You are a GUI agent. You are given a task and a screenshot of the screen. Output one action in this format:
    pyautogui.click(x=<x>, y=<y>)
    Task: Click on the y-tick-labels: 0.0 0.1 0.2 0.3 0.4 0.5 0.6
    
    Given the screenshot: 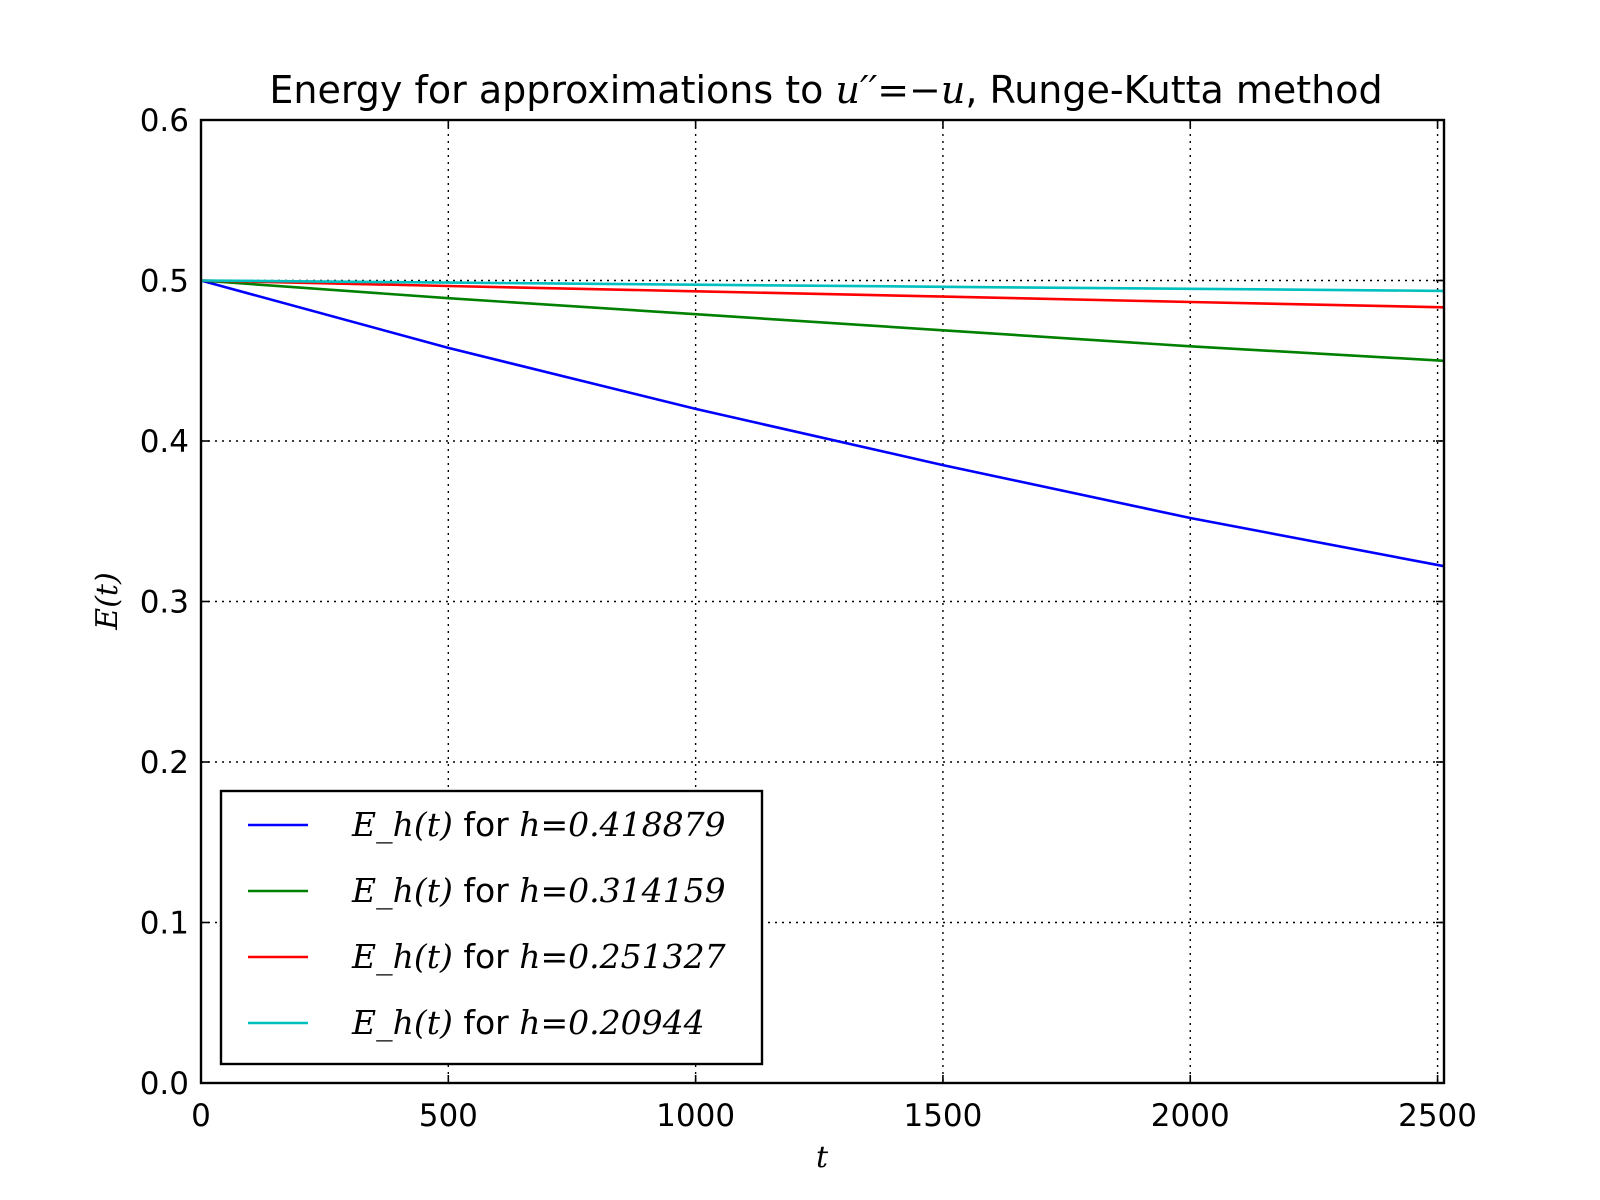 What is the action you would take?
    pyautogui.click(x=164, y=602)
    